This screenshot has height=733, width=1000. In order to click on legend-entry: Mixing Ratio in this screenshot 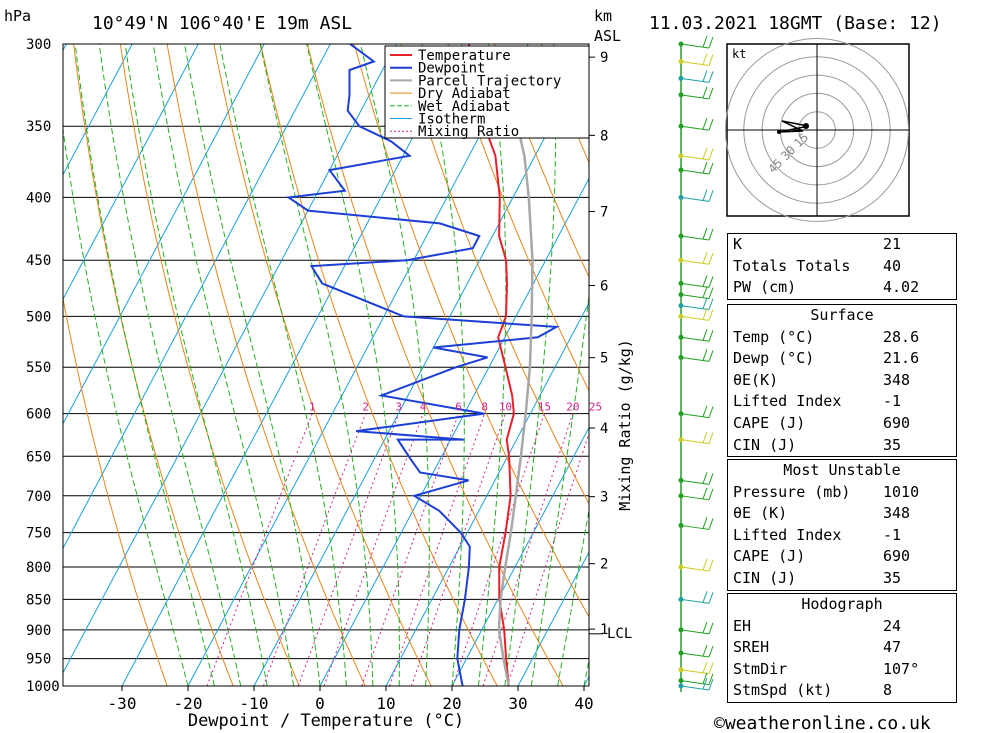, I will do `click(468, 132)`.